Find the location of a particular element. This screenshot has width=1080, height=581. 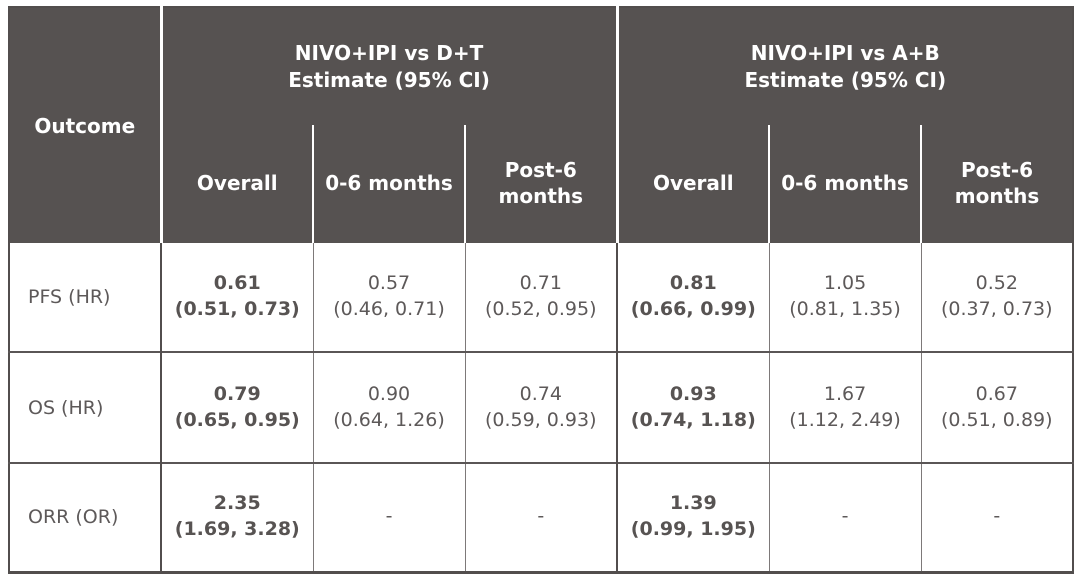

cell-os-dt-overall: 0.79 (0.65, 0.95) is located at coordinates (236, 407).